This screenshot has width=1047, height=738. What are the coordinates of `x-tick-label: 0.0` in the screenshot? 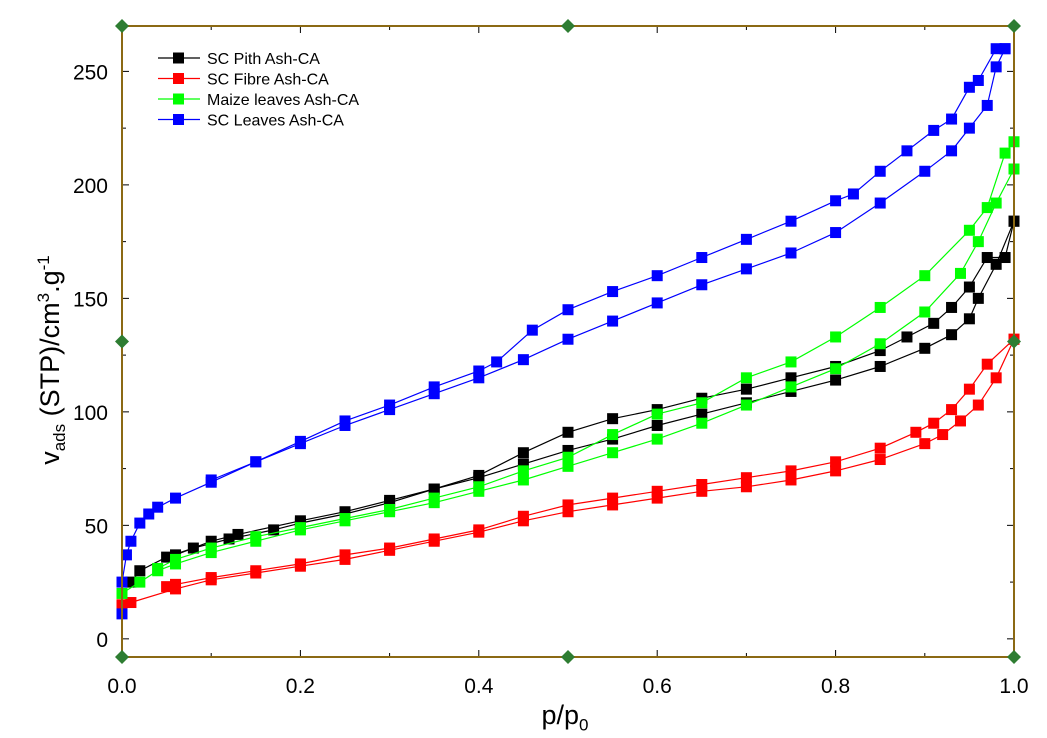 It's located at (121, 686).